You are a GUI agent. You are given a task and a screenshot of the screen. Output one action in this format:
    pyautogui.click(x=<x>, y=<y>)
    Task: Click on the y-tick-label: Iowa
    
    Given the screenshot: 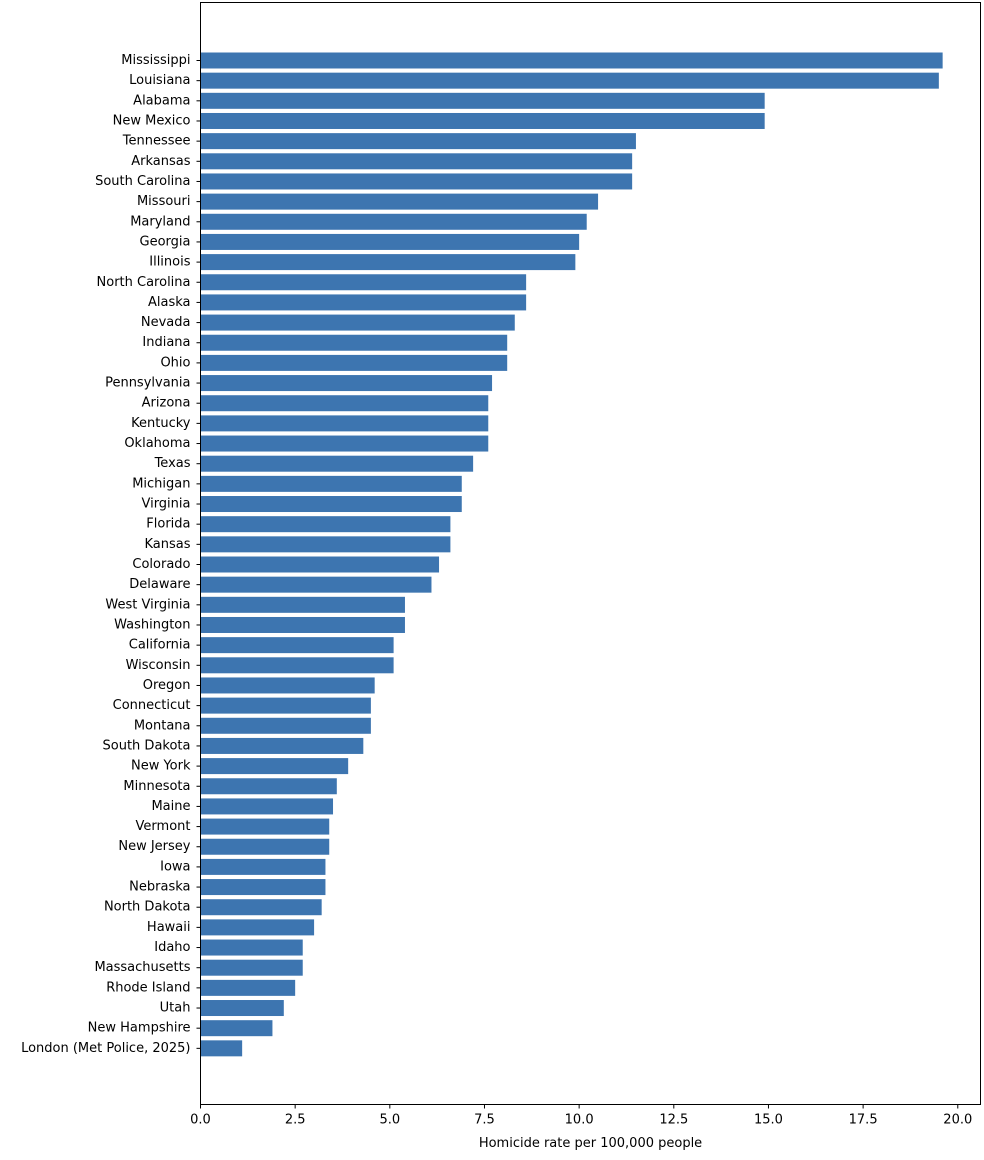 What is the action you would take?
    pyautogui.click(x=175, y=866)
    